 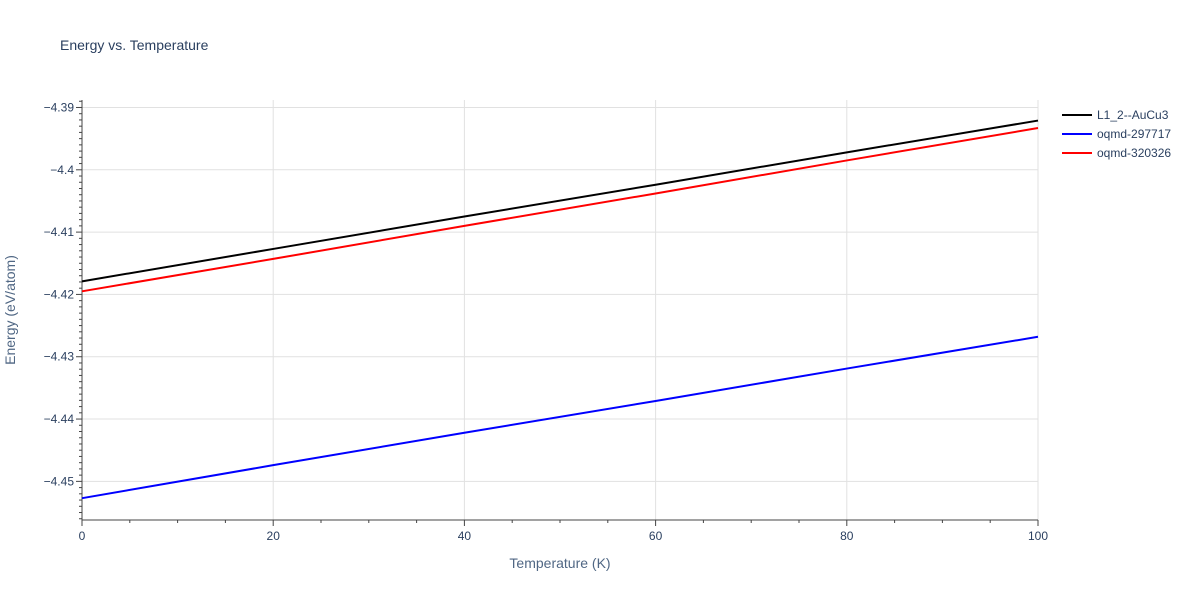 I want to click on y-tick-label: −4.43, so click(x=59, y=357).